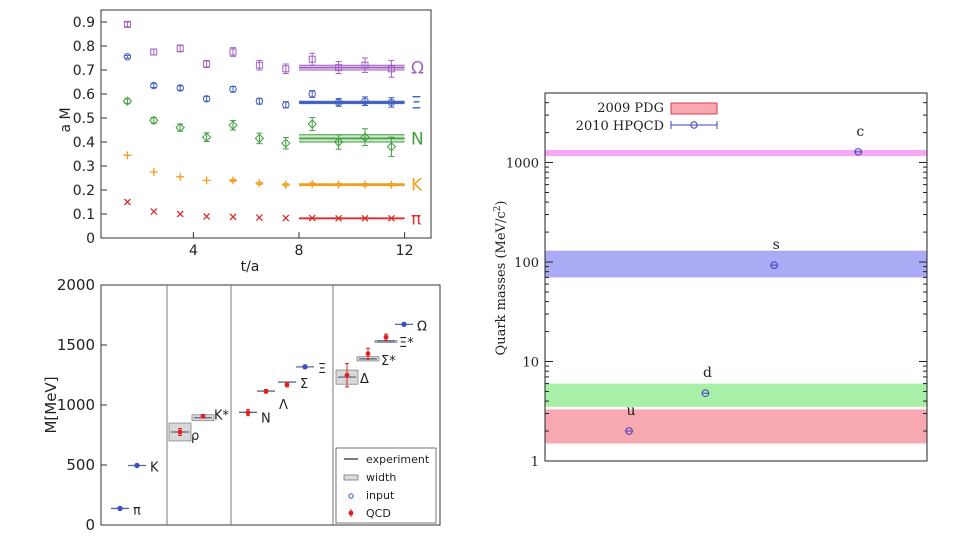 The width and height of the screenshot is (960, 540). I want to click on legend-frame, so click(386, 485).